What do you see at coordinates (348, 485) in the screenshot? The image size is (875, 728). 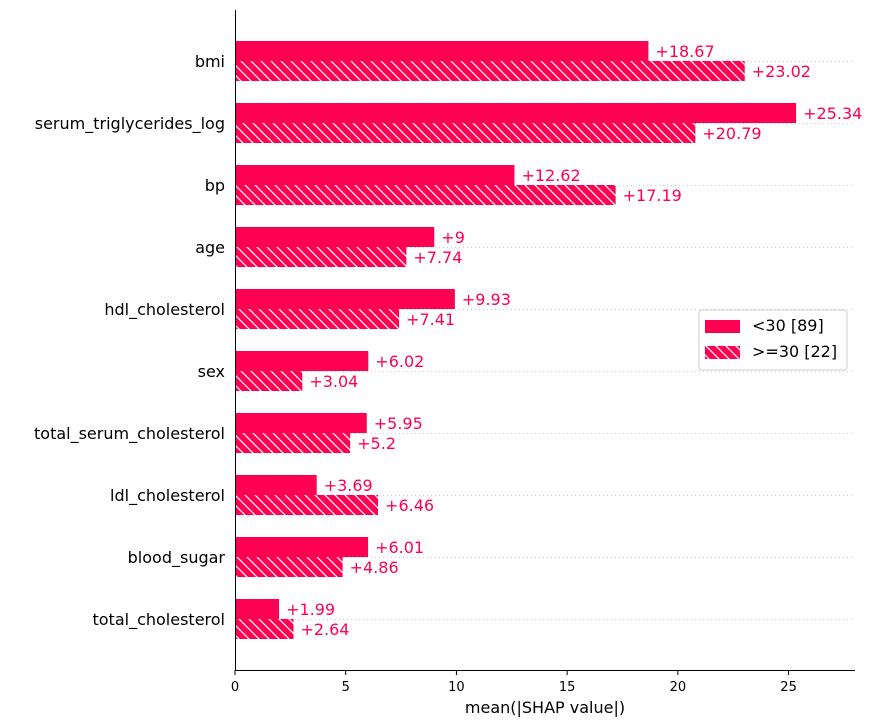 I see `value-label-ldl-cholesterol-series-1: +3.69` at bounding box center [348, 485].